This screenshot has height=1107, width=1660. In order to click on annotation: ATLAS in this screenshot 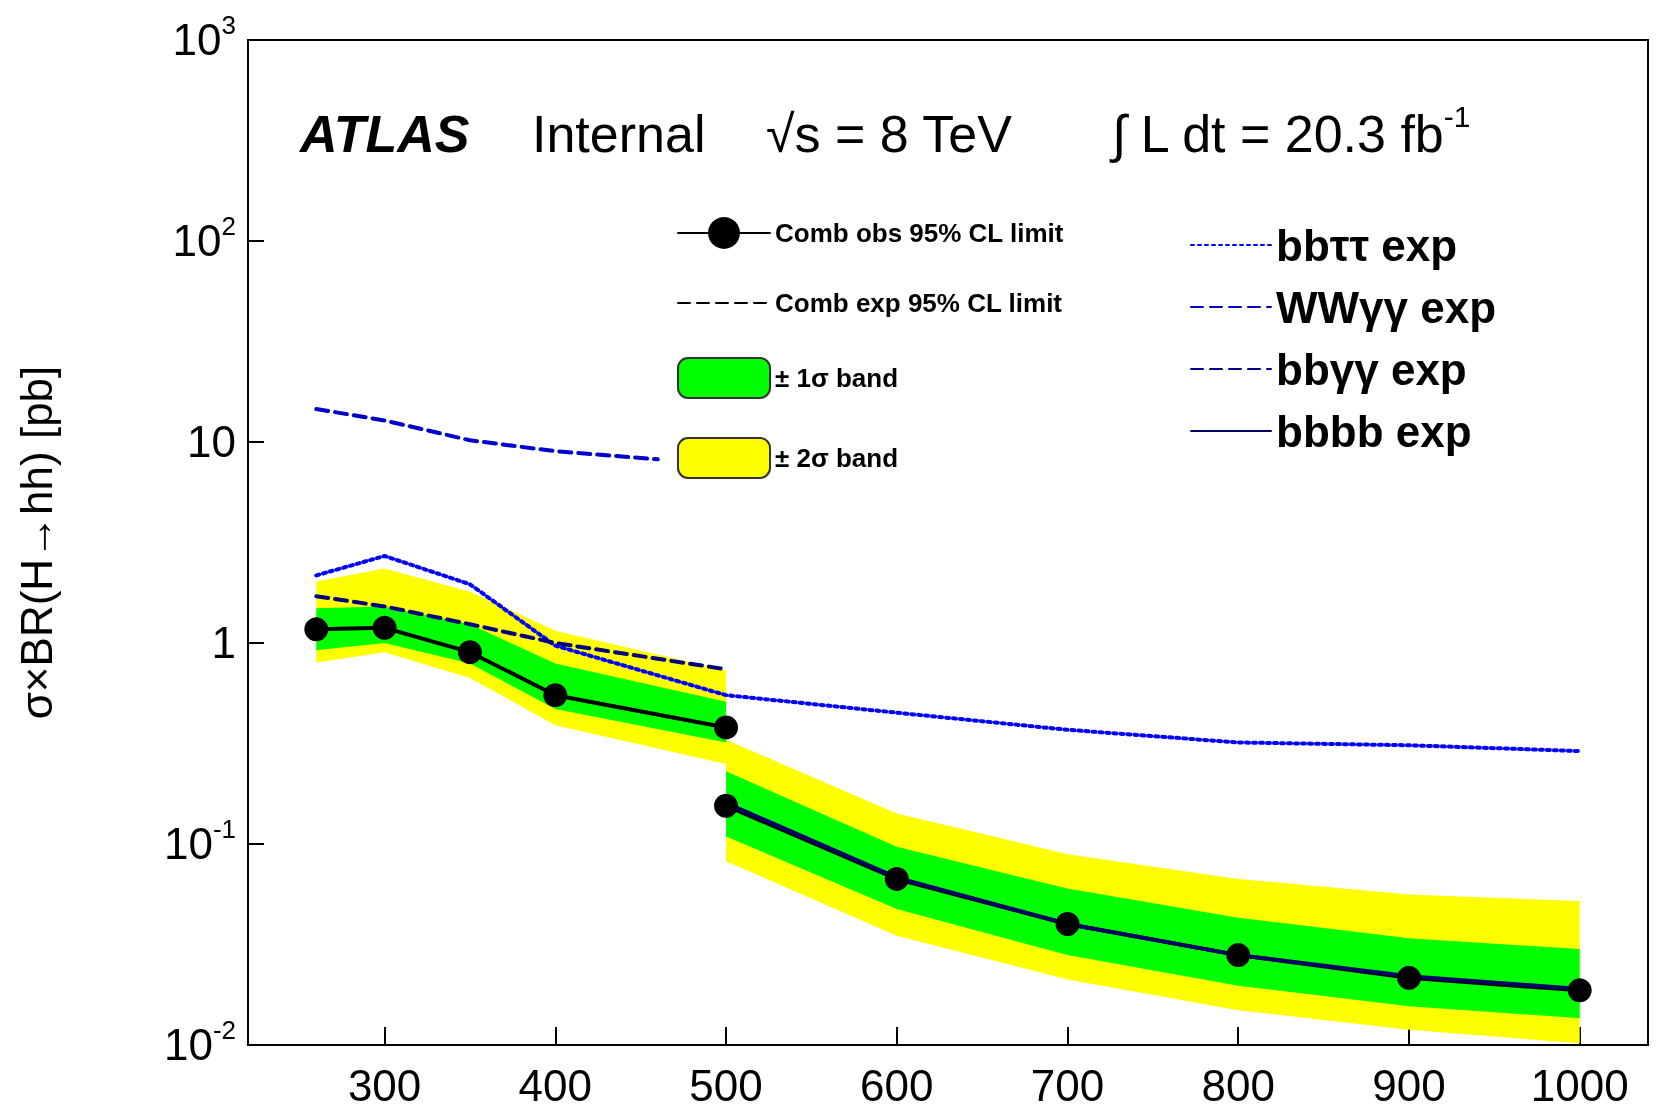, I will do `click(385, 134)`.